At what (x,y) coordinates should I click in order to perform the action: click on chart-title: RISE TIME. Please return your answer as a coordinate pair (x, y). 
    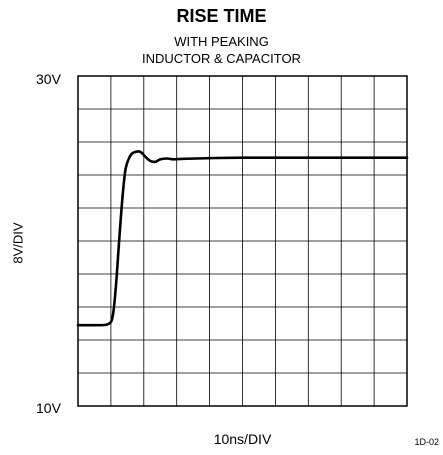
    Looking at the image, I should click on (221, 16).